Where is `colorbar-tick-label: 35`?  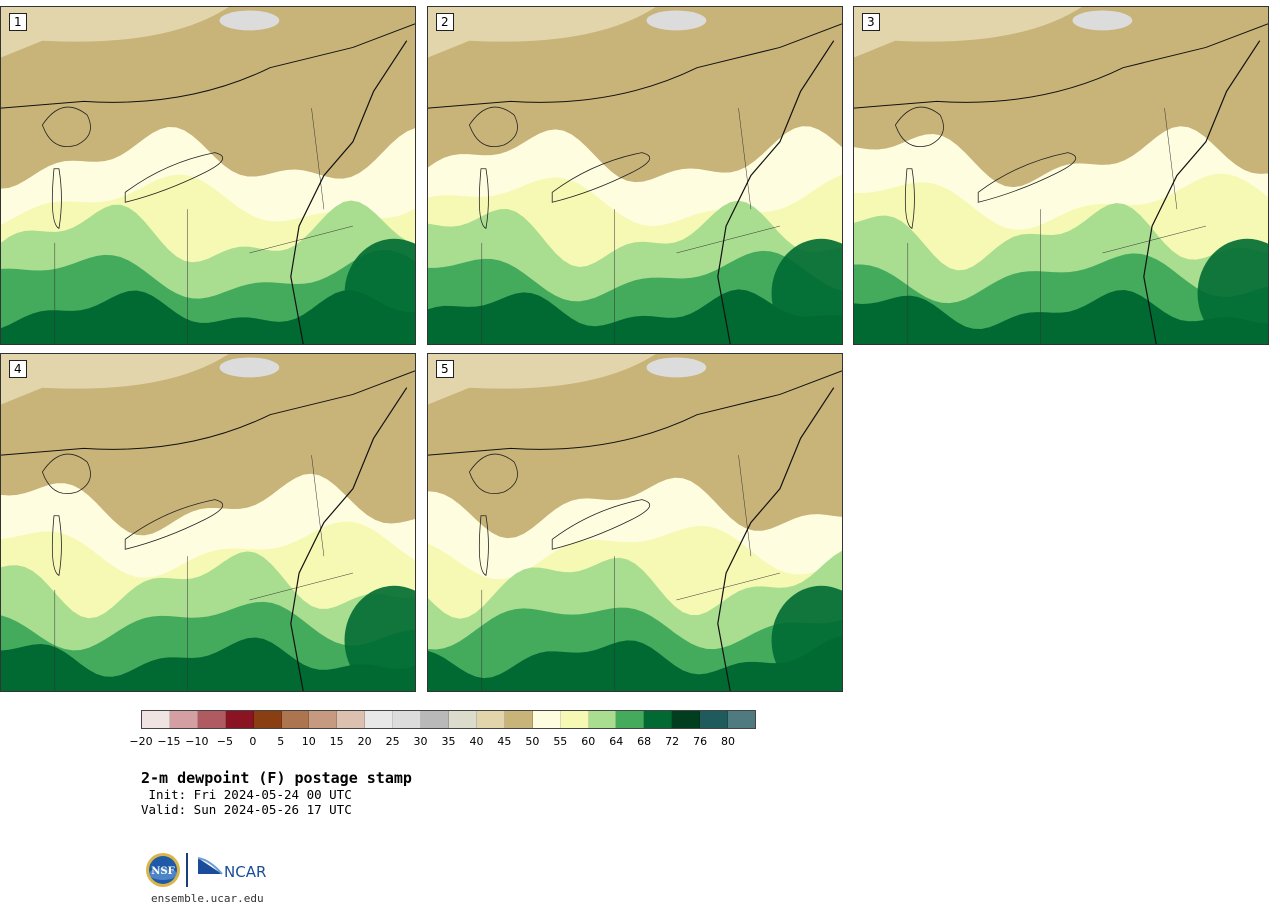 colorbar-tick-label: 35 is located at coordinates (448, 741).